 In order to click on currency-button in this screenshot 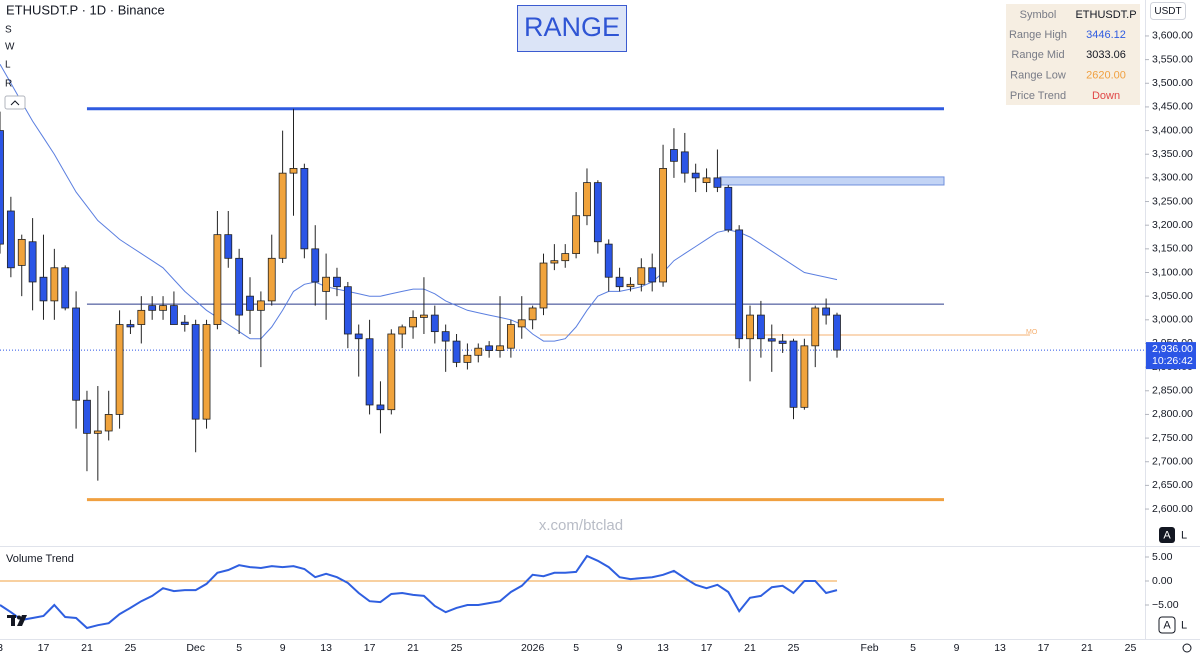, I will do `click(1168, 11)`.